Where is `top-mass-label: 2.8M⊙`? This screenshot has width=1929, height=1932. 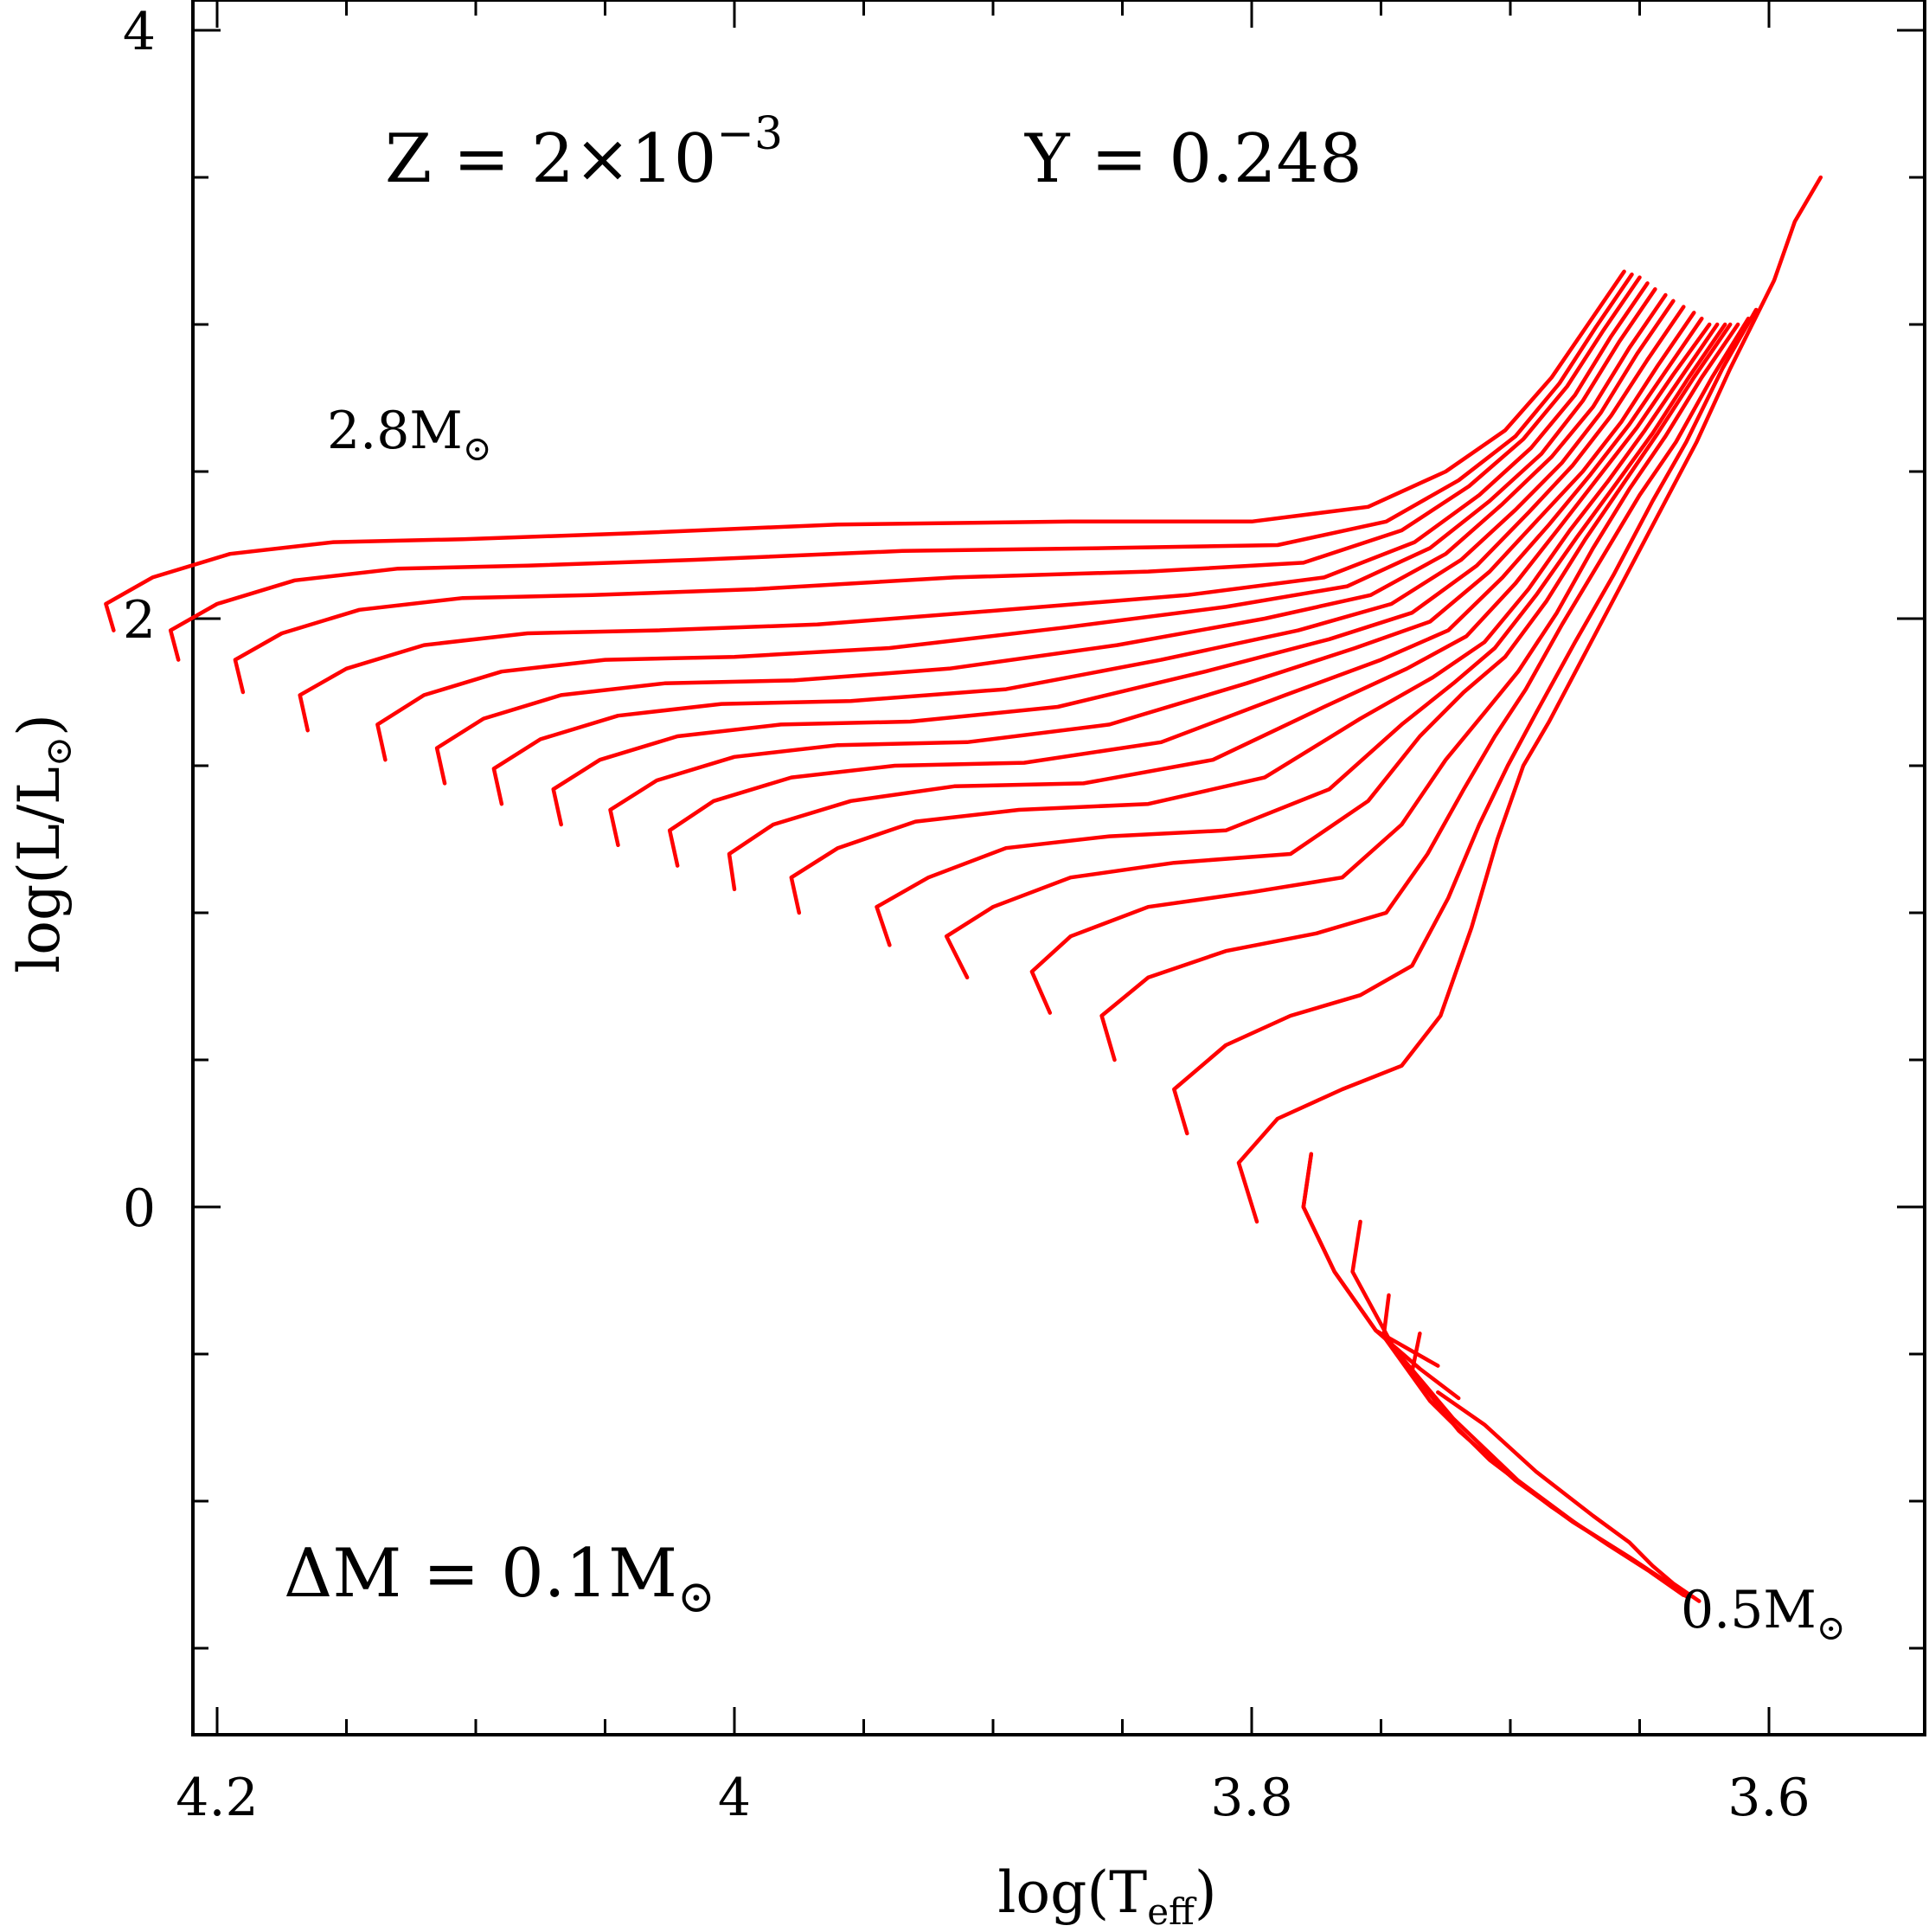 top-mass-label: 2.8M⊙ is located at coordinates (409, 435).